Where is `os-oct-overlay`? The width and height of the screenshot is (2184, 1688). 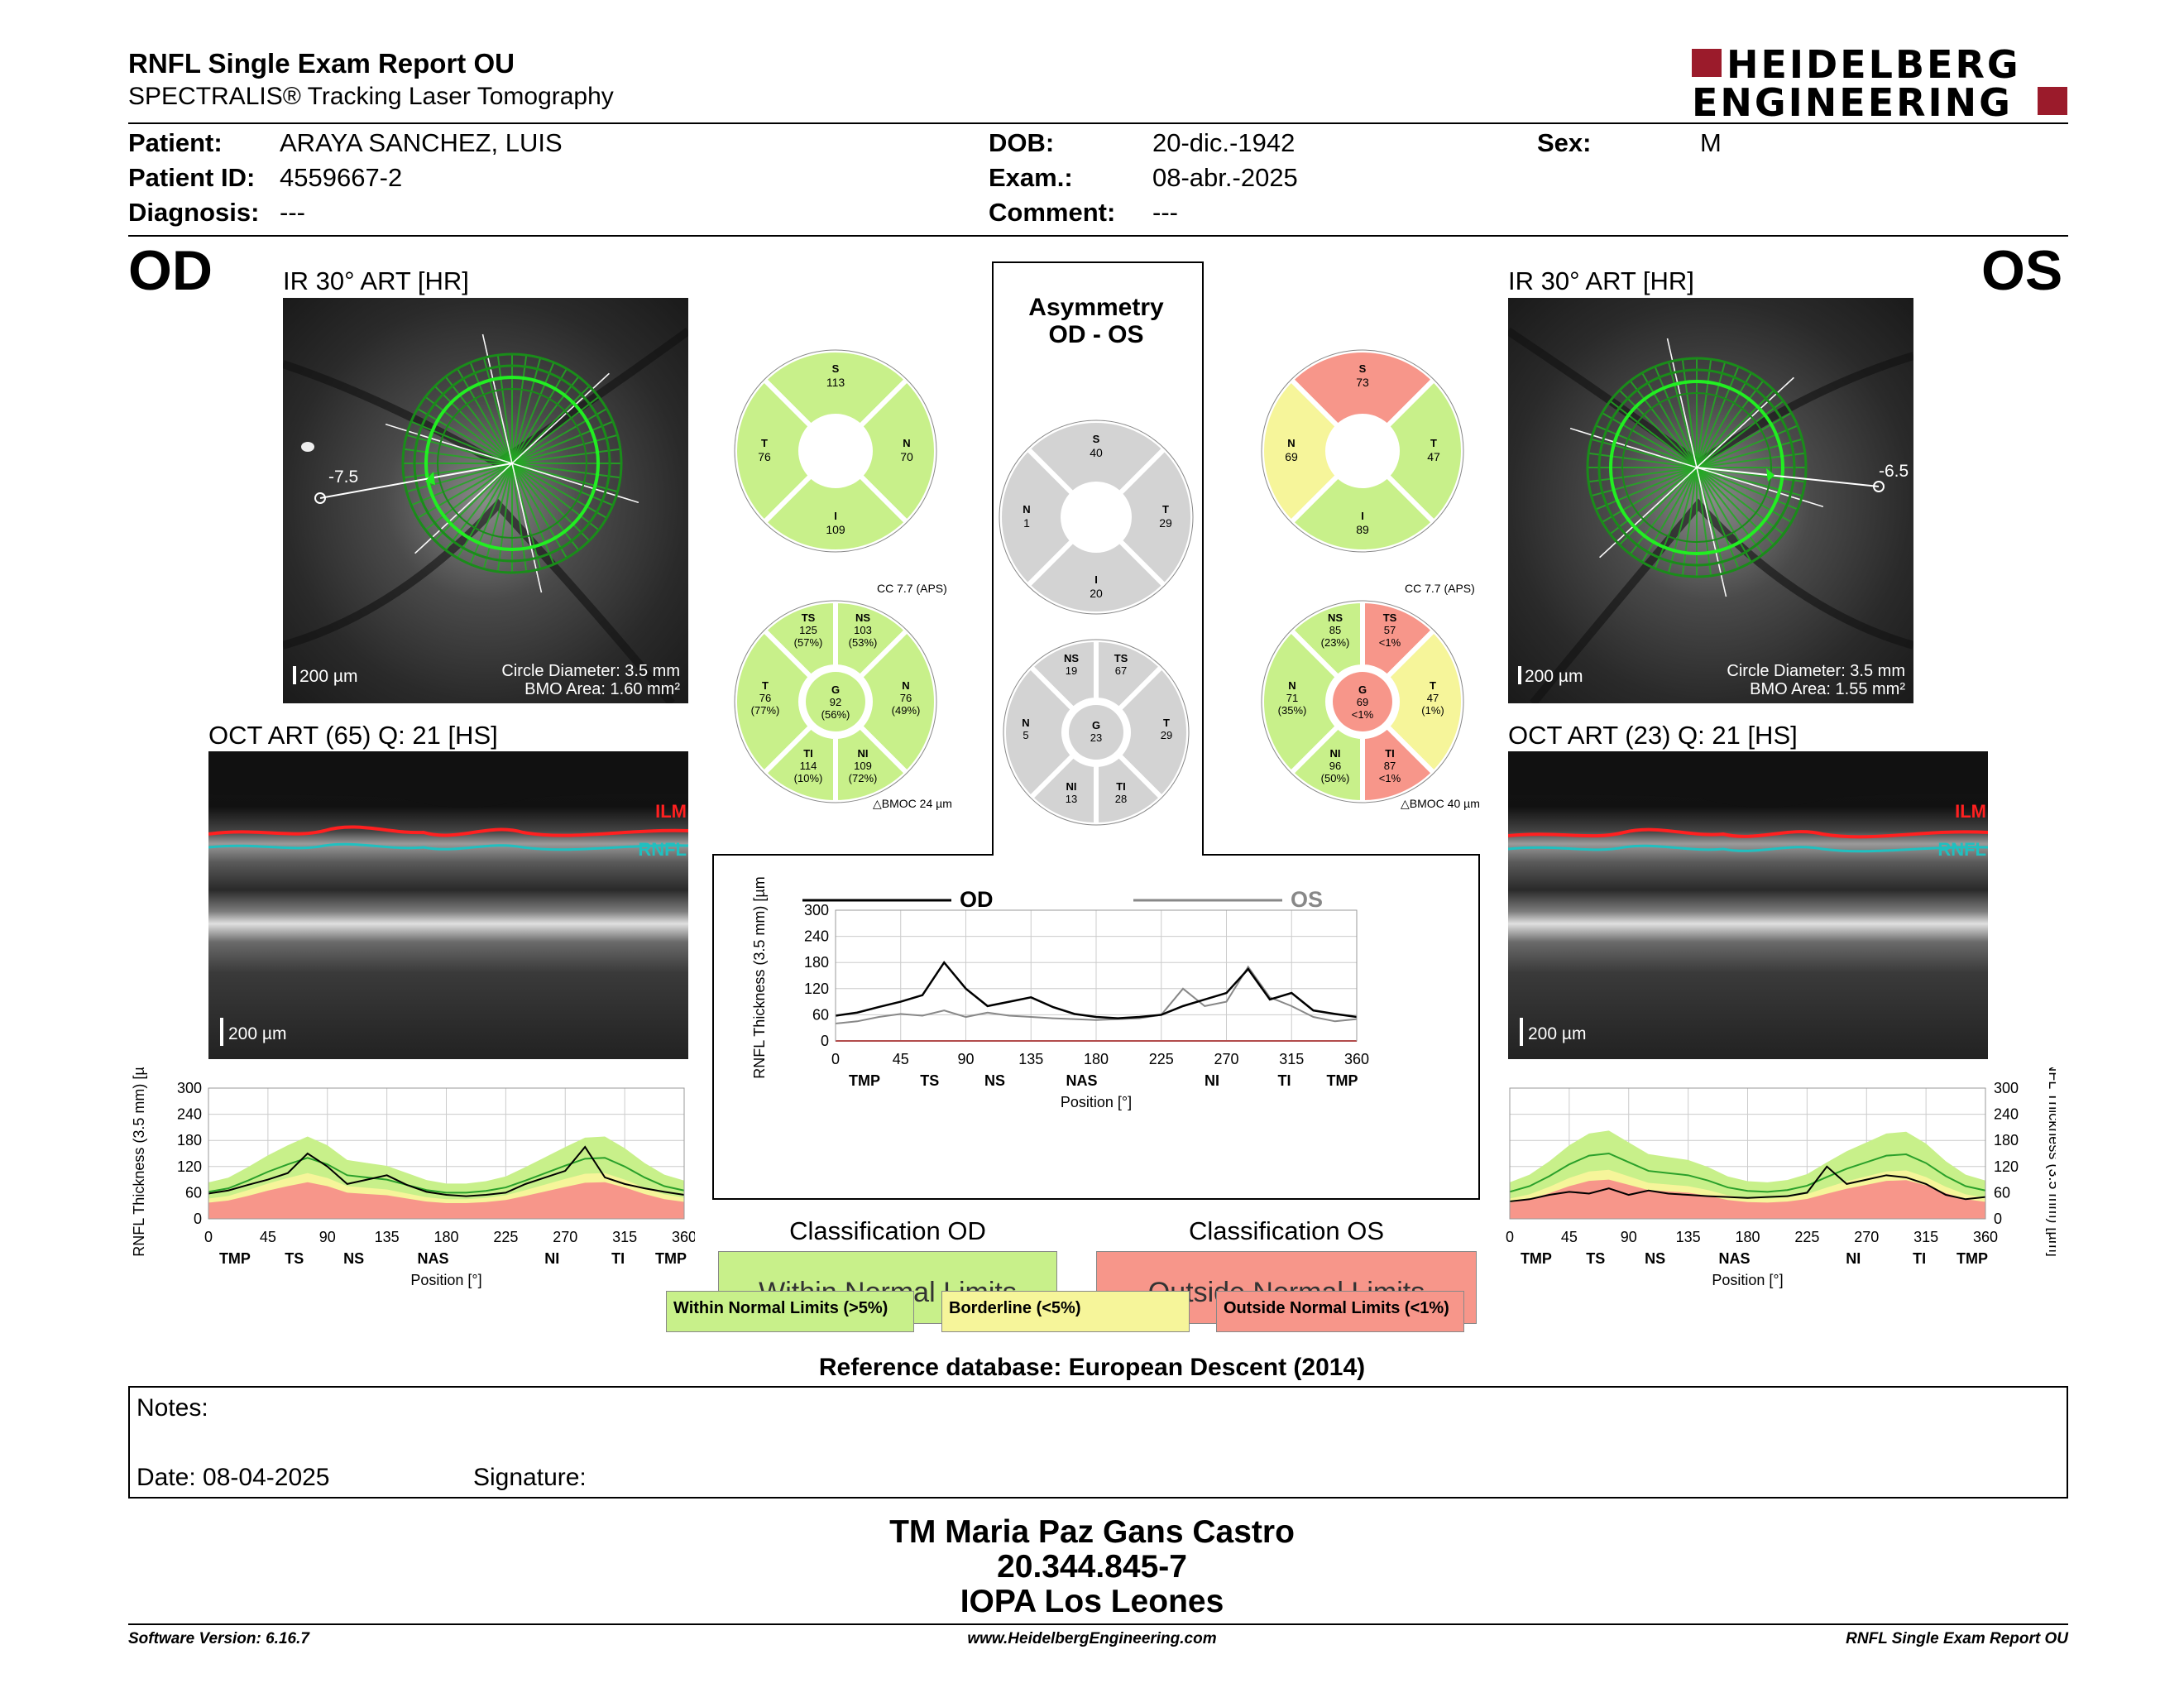
os-oct-overlay is located at coordinates (1748, 802).